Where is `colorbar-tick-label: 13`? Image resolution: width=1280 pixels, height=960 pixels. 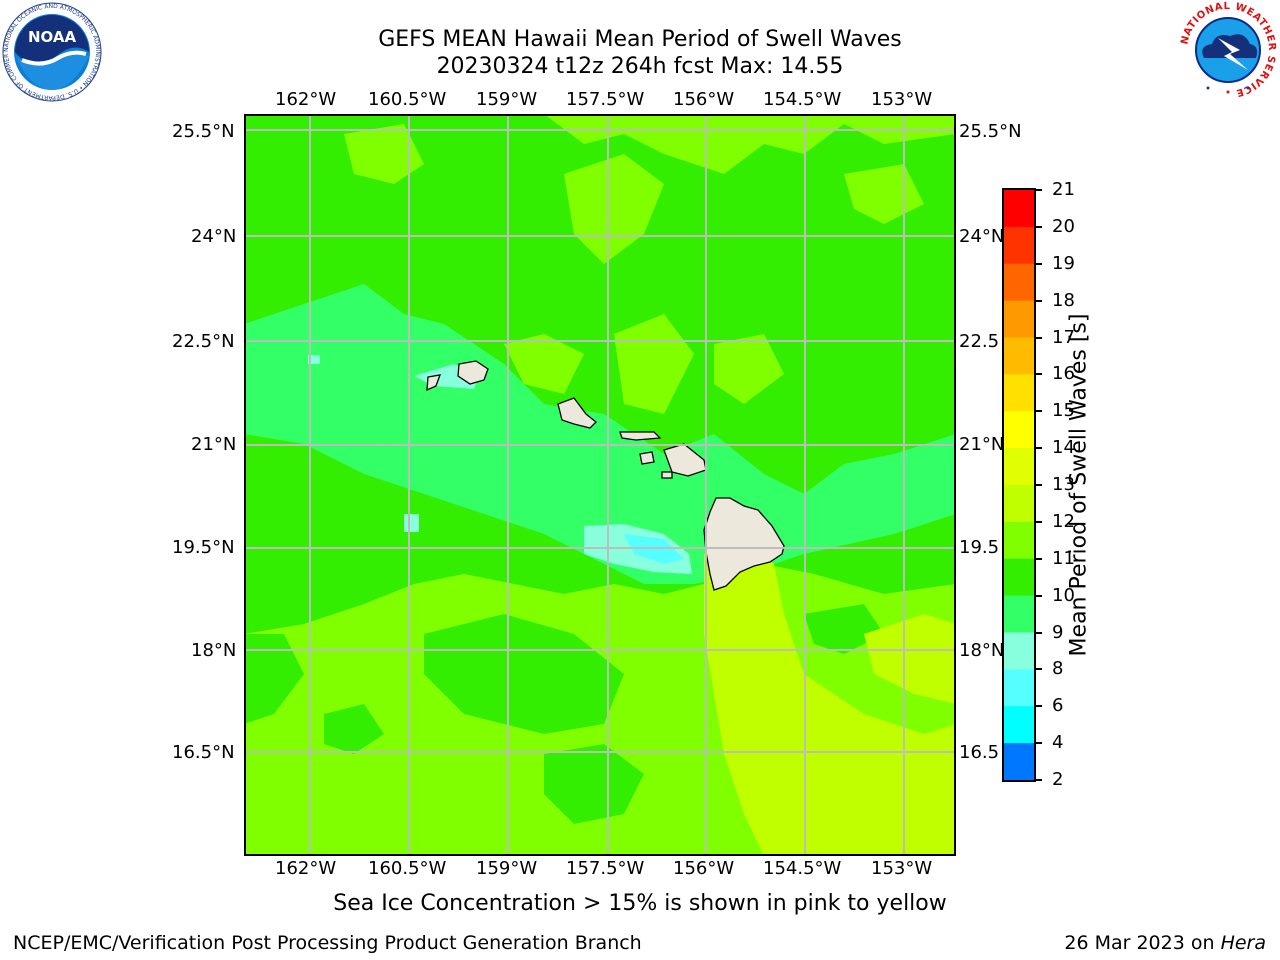
colorbar-tick-label: 13 is located at coordinates (1063, 484).